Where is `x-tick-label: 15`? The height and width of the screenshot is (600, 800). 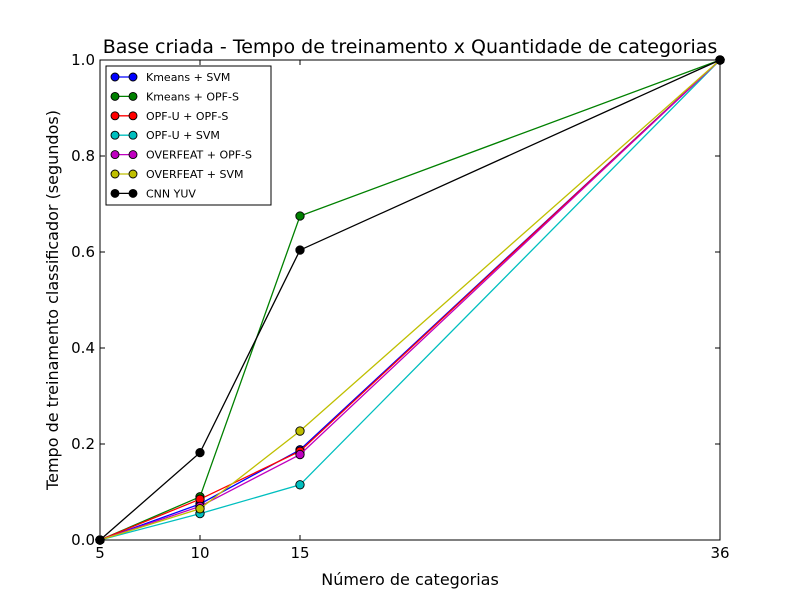 x-tick-label: 15 is located at coordinates (299, 553).